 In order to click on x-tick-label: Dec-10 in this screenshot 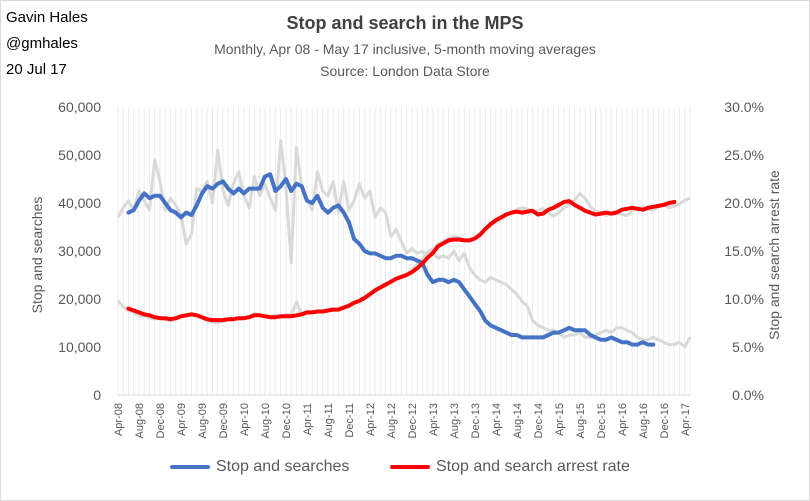, I will do `click(287, 420)`.